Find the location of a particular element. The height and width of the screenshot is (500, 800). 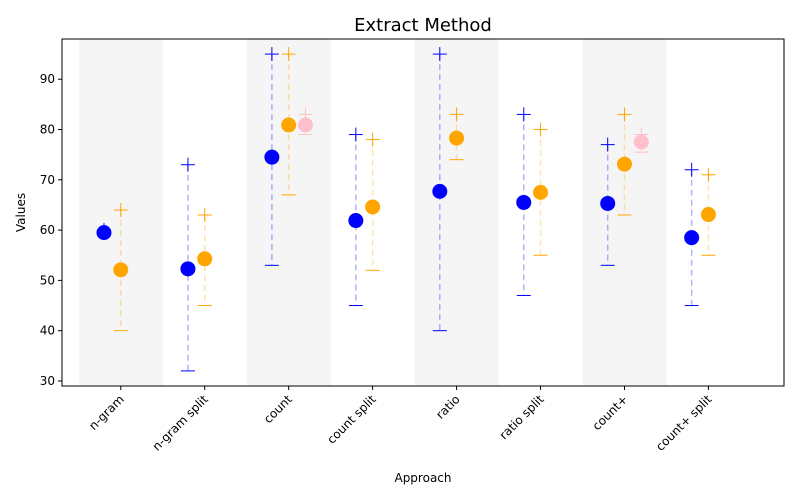

y-tick-label: 80 is located at coordinates (47, 130).